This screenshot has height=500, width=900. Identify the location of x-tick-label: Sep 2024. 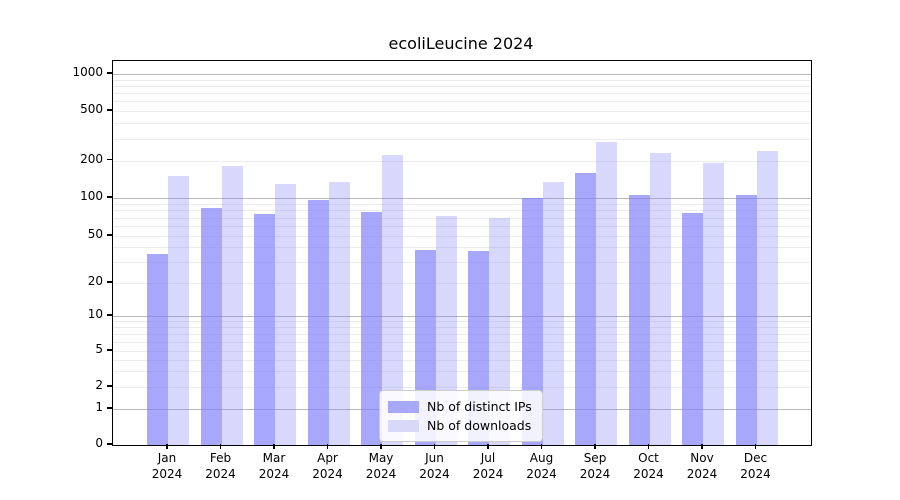
(595, 466).